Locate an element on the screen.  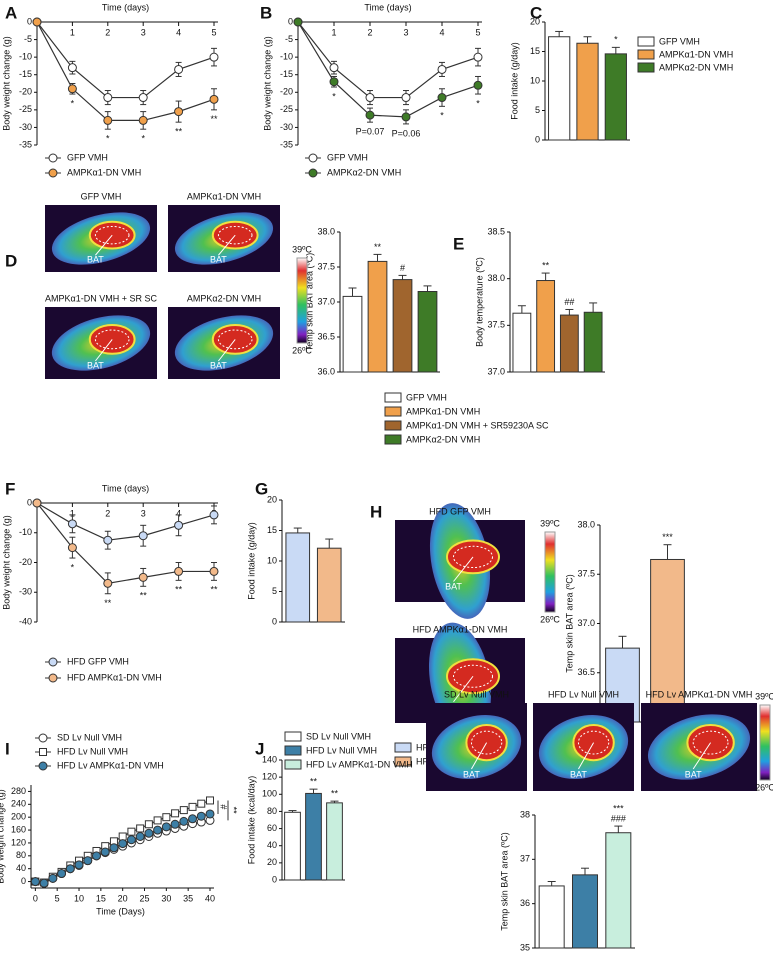
y-tick-label: 36 is located at coordinates (525, 903).